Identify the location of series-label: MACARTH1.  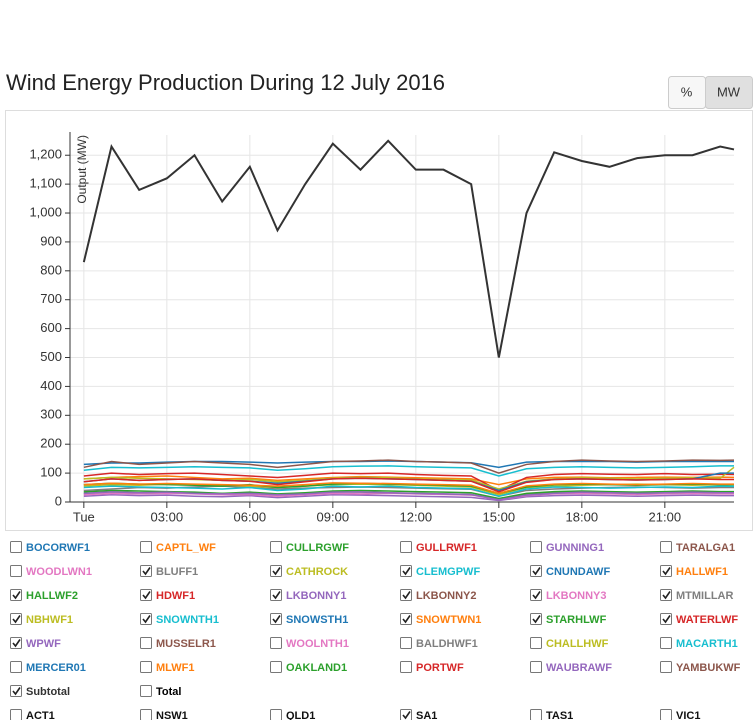
(707, 644).